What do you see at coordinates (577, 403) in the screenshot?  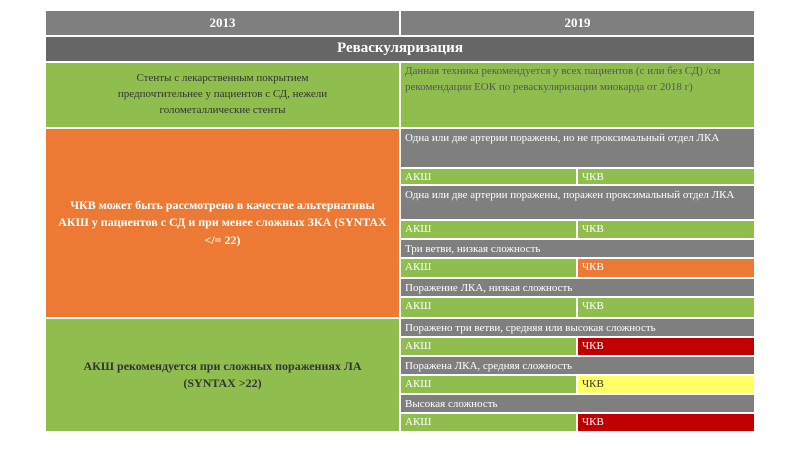 I see `condition: Высокая сложность` at bounding box center [577, 403].